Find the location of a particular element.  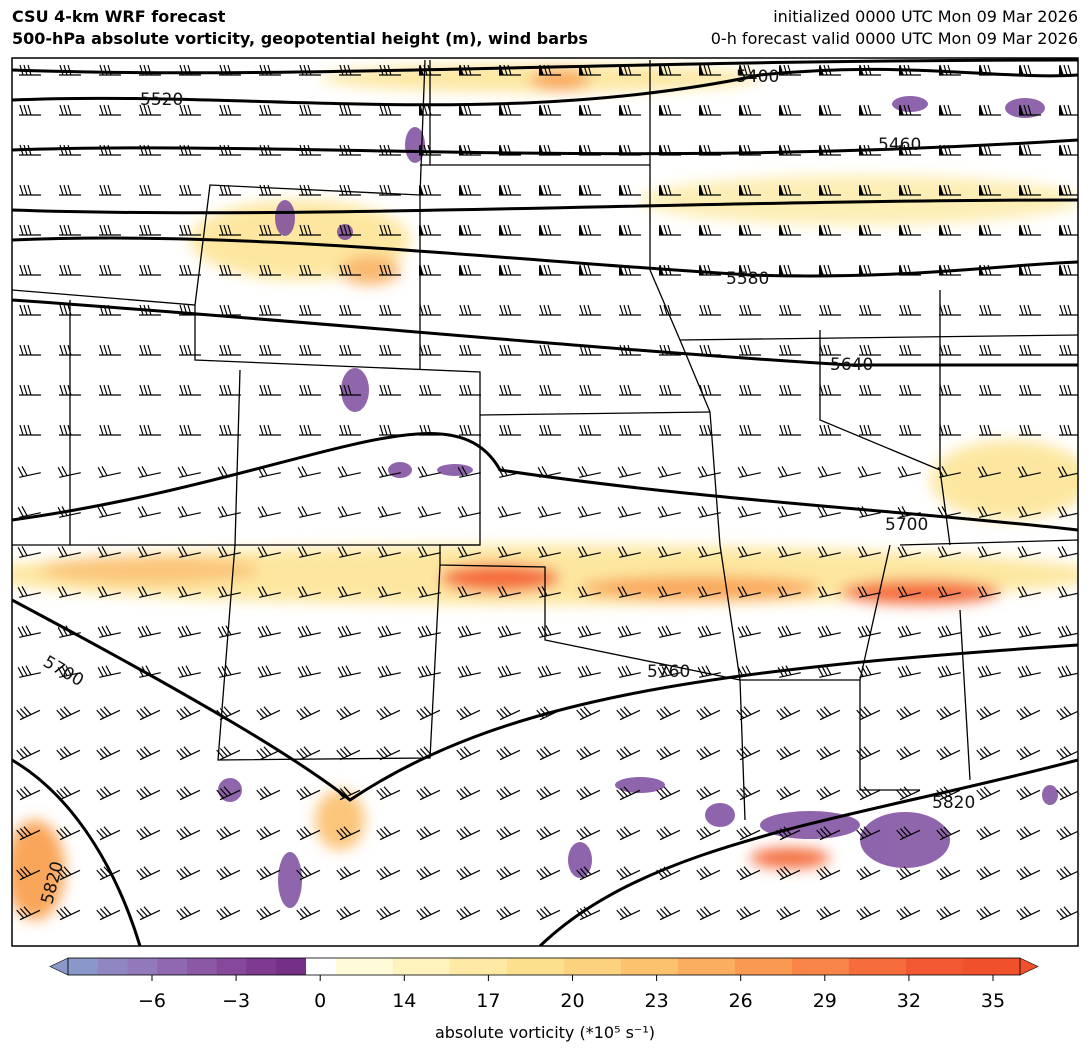

contour-label: 5700 is located at coordinates (906, 525).